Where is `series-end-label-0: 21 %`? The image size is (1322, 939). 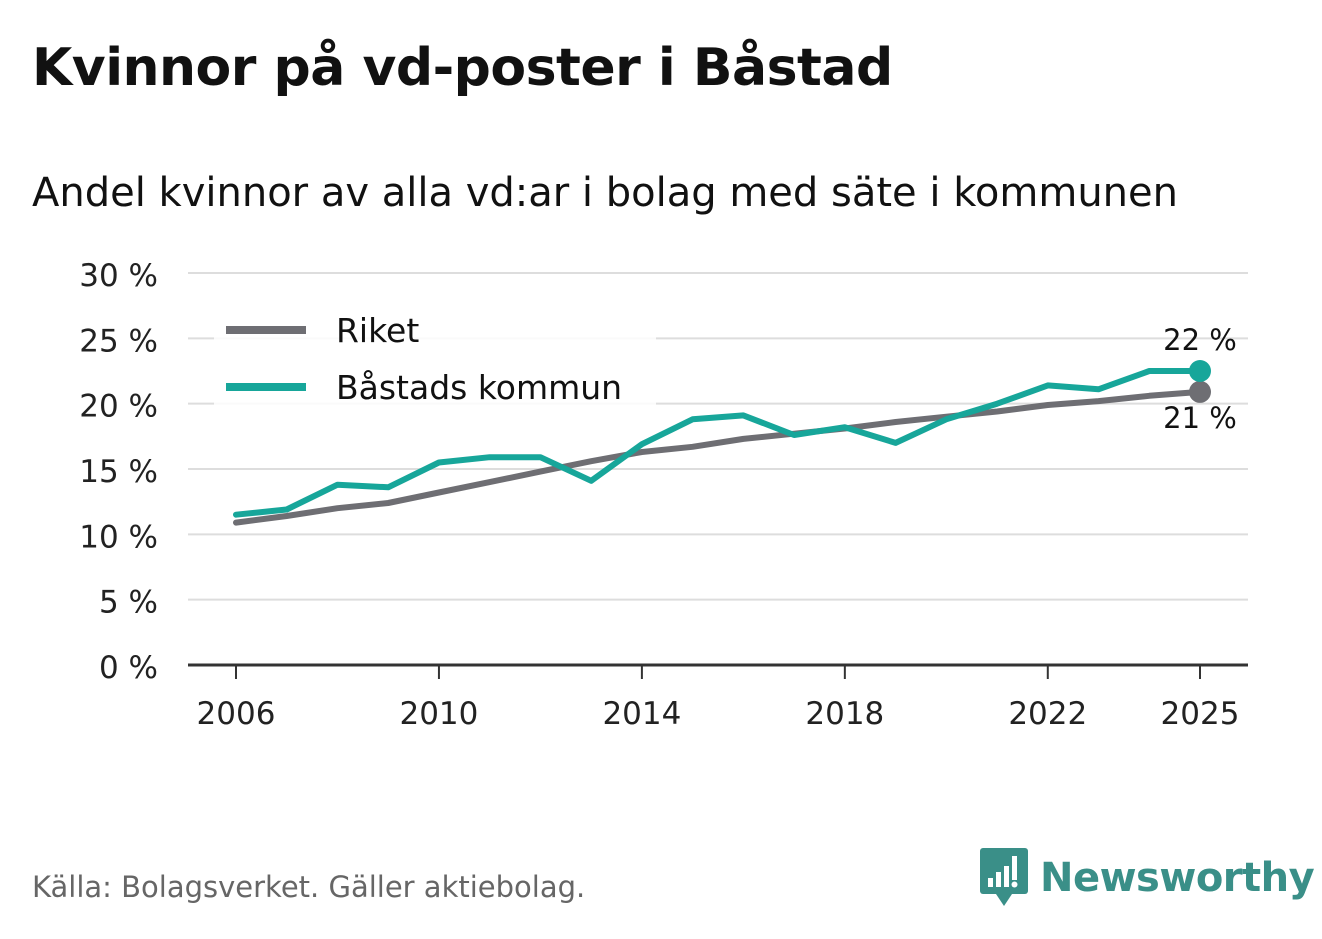 series-end-label-0: 21 % is located at coordinates (1200, 418).